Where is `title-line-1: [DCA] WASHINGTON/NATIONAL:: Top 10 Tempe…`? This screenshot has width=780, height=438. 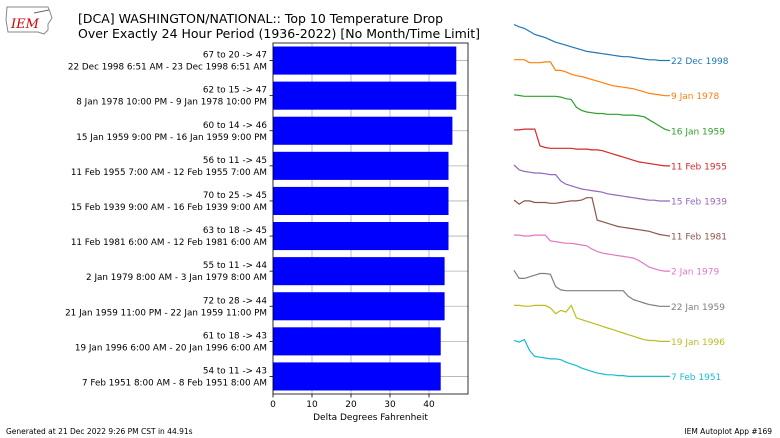 title-line-1: [DCA] WASHINGTON/NATIONAL:: Top 10 Tempe… is located at coordinates (261, 18).